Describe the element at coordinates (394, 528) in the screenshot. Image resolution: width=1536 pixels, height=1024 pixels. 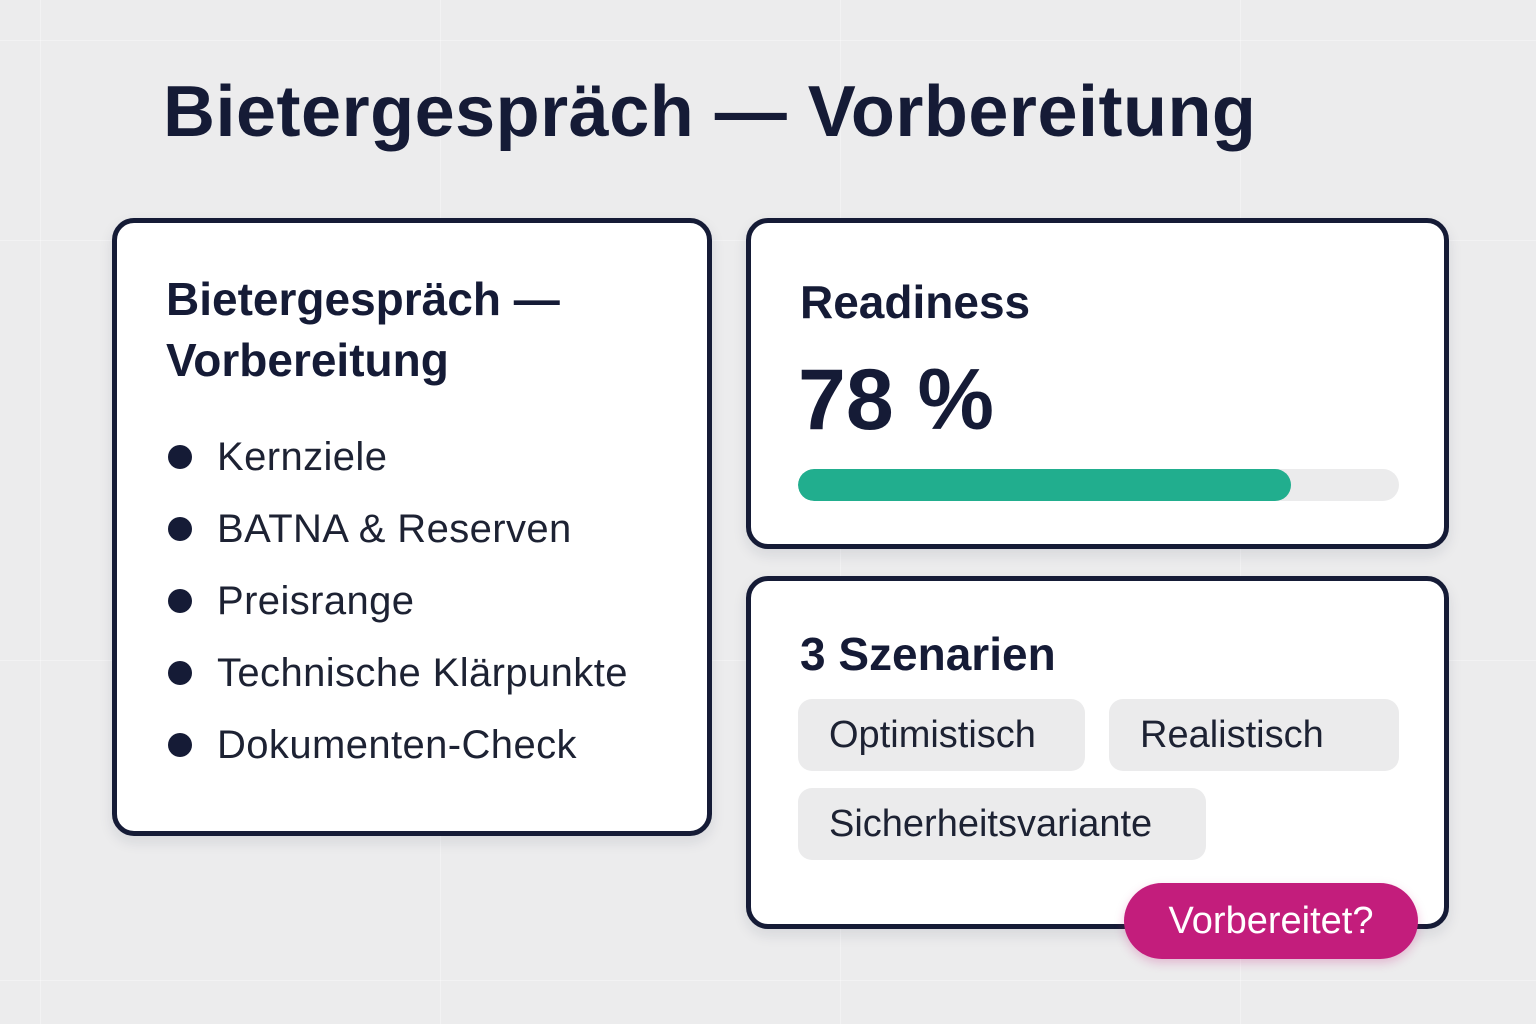
I see `checklist-item-label: BATNA & Reserven` at that location.